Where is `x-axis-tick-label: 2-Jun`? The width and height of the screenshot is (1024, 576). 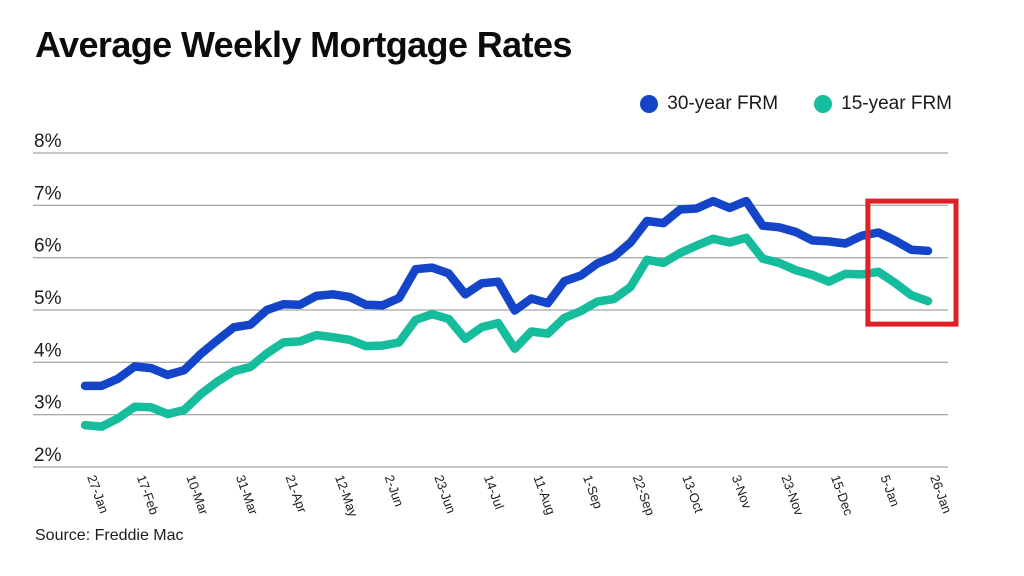 x-axis-tick-label: 2-Jun is located at coordinates (394, 491).